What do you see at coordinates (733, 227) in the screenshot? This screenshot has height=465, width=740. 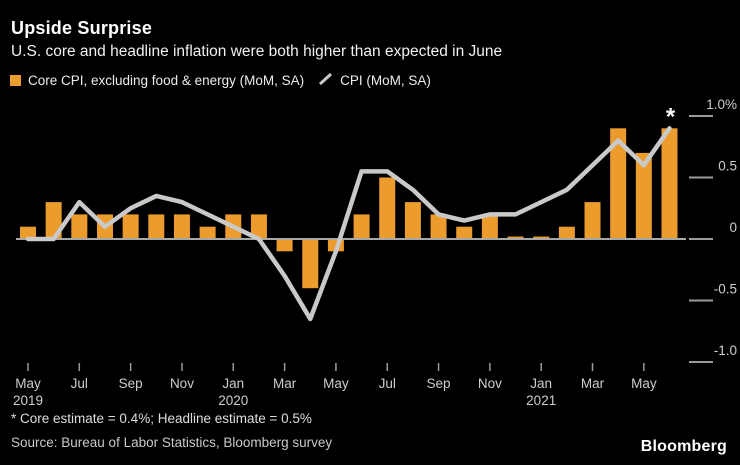 I see `y-axis-label: 0` at bounding box center [733, 227].